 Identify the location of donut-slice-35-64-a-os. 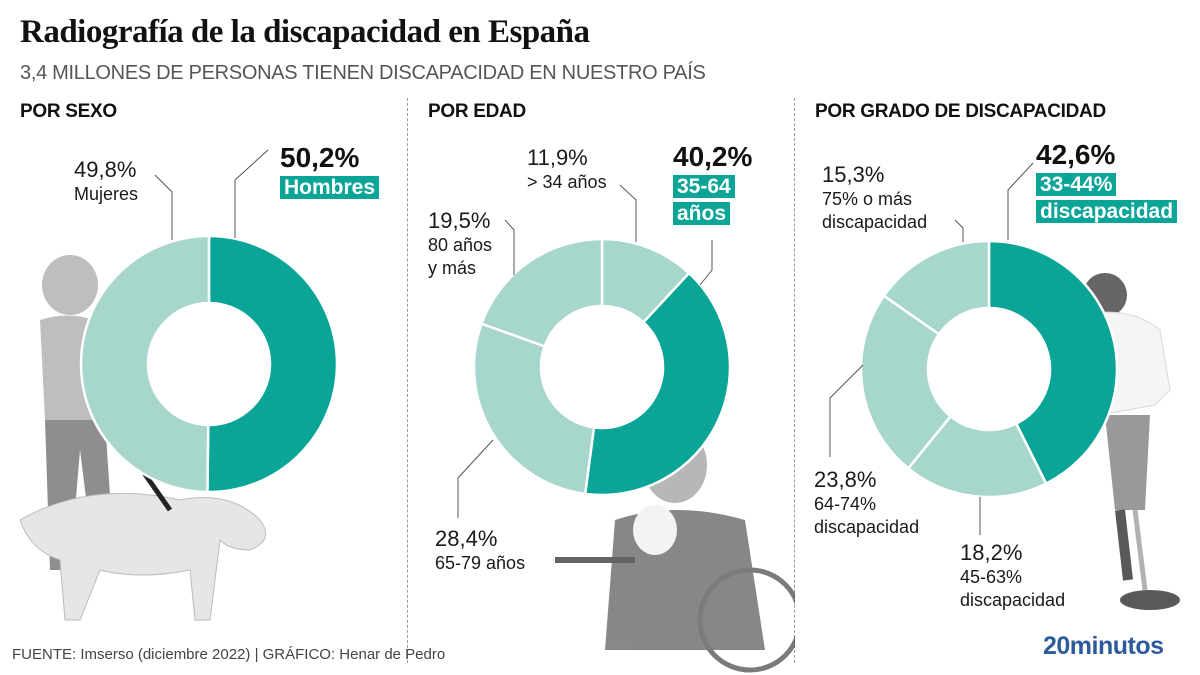
(657, 384).